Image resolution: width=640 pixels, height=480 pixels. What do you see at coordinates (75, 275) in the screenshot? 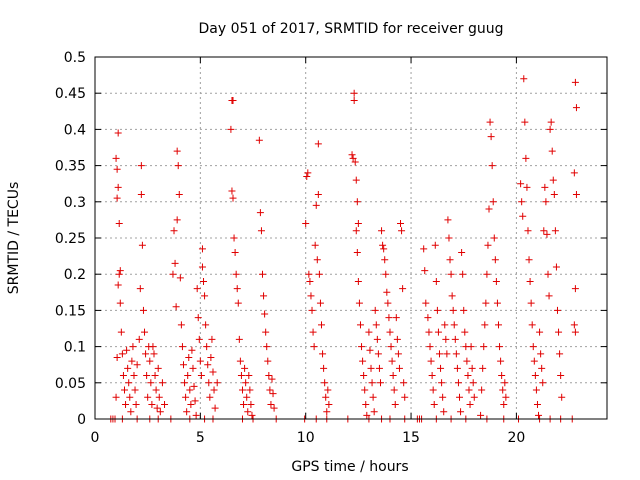
I see `y-tick-label: 0.2` at bounding box center [75, 275].